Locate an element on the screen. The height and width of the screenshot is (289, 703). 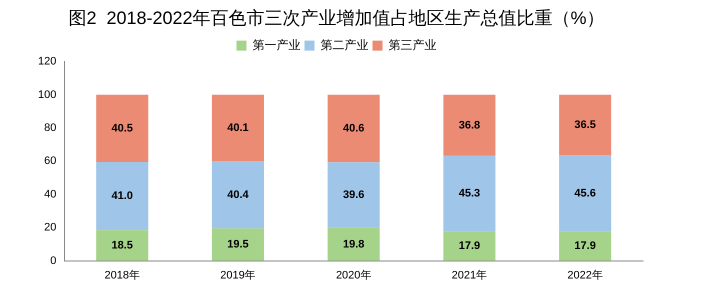
data-label: 36.5 is located at coordinates (585, 125).